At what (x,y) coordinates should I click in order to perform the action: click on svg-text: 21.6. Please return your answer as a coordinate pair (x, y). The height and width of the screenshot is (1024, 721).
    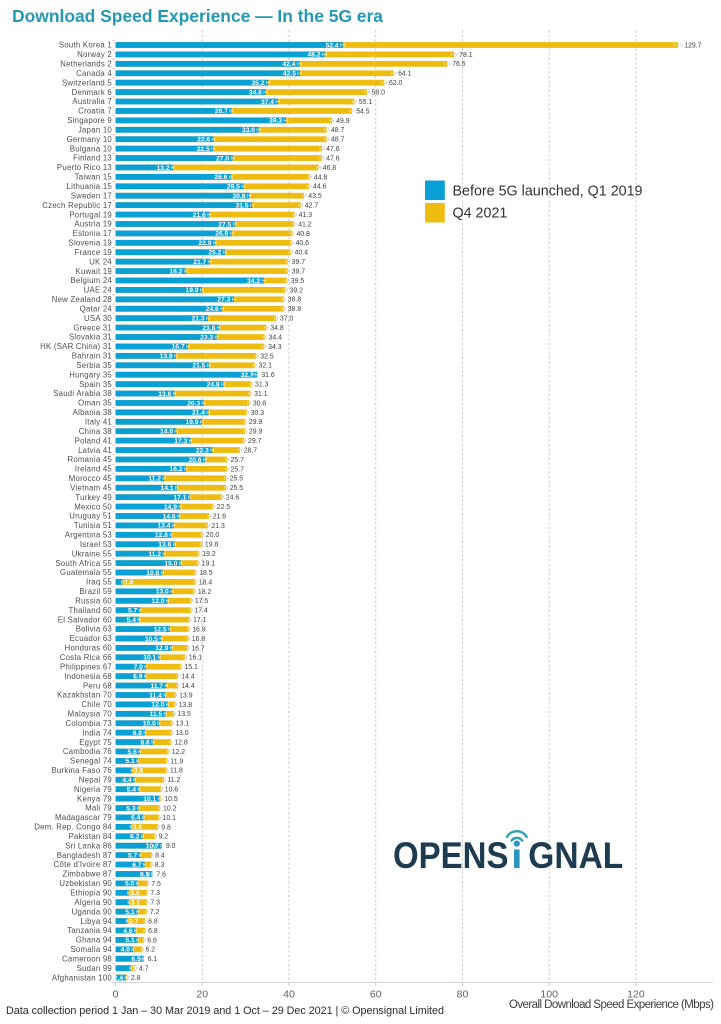
    Looking at the image, I should click on (220, 516).